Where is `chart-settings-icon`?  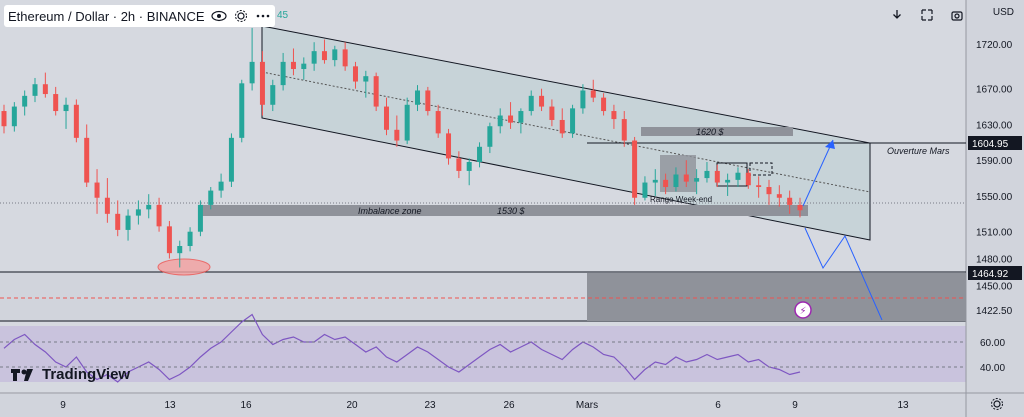 chart-settings-icon is located at coordinates (997, 404).